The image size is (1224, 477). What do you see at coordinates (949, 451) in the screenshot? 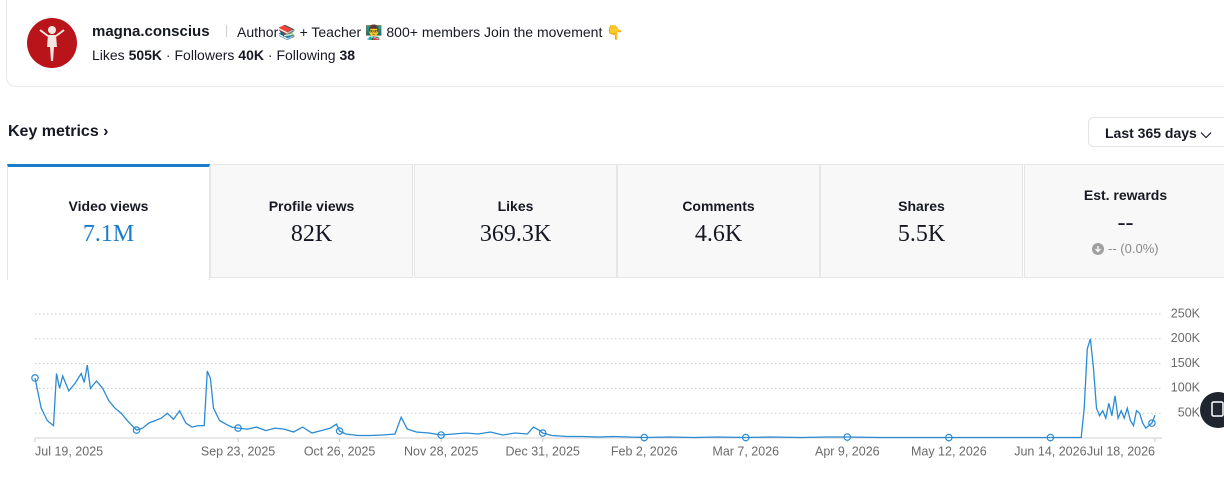
I see `x-tick-label: May 12, 2026` at bounding box center [949, 451].